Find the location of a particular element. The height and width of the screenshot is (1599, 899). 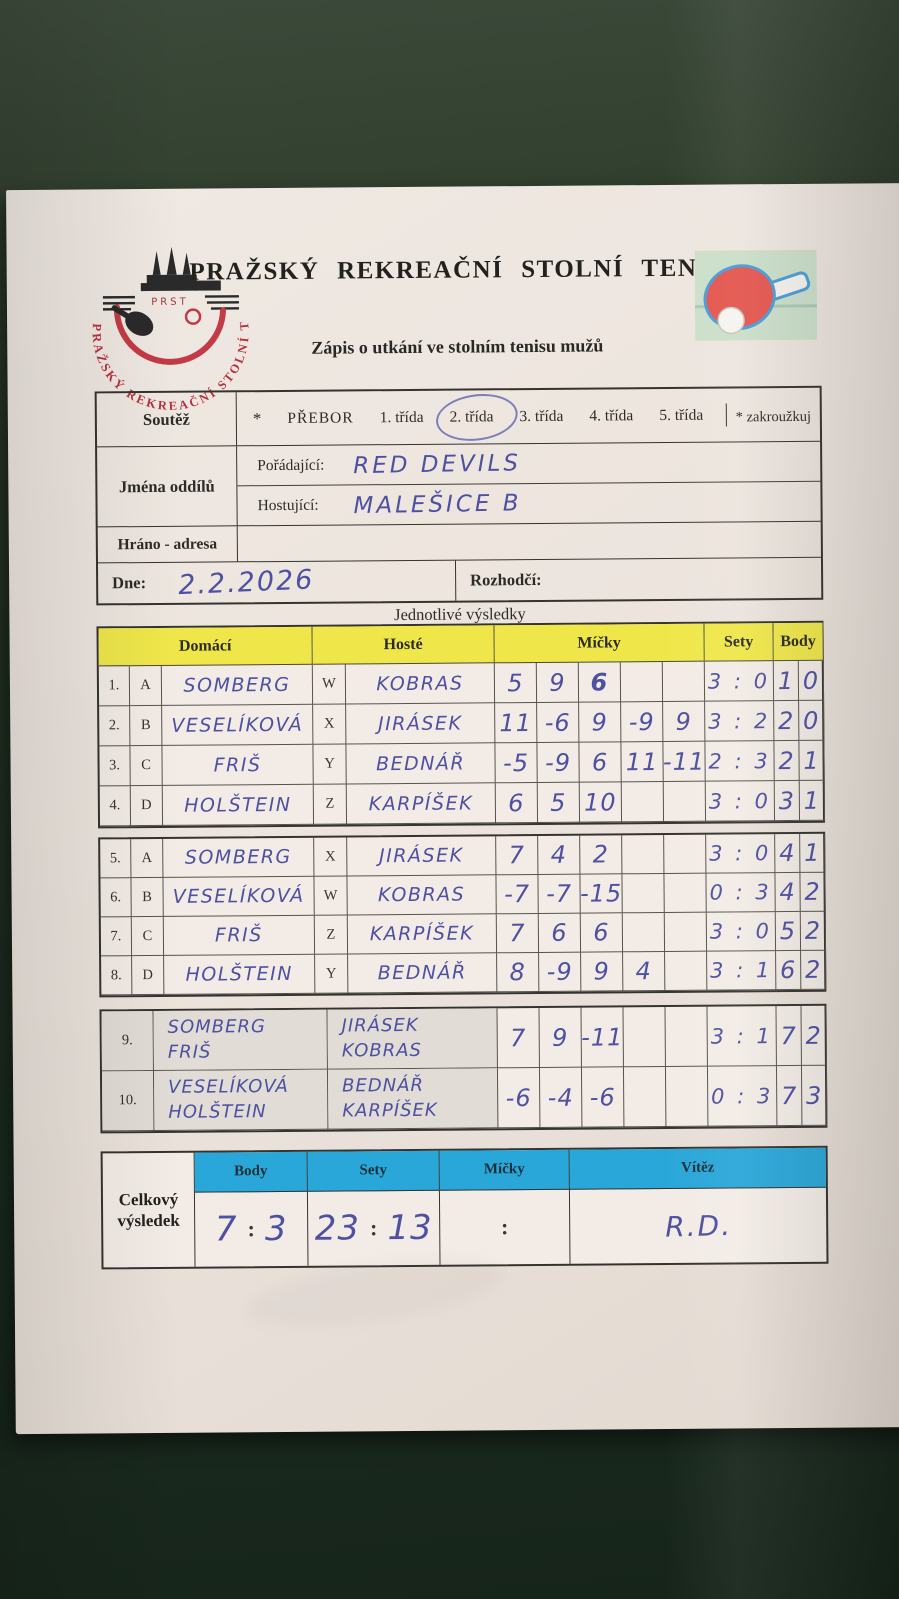

option-4-trida: 4. třída is located at coordinates (611, 415).